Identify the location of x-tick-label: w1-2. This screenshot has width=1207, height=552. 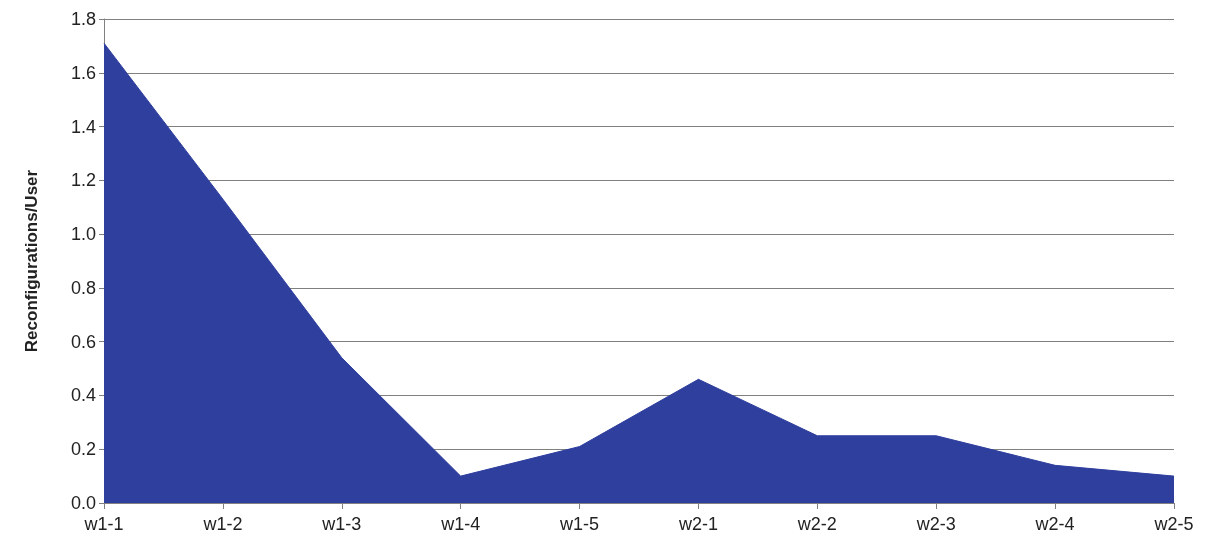
(222, 524).